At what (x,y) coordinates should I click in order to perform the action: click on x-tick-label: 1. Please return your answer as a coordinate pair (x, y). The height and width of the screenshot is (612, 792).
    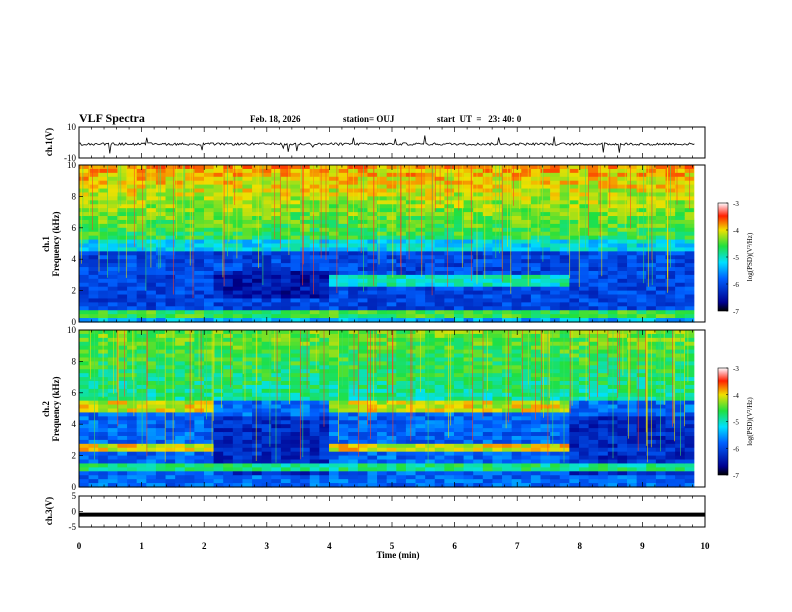
    Looking at the image, I should click on (141, 546).